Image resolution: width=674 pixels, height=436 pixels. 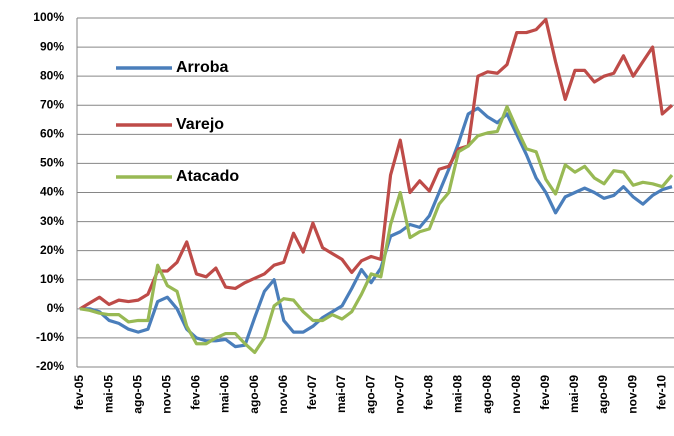 What do you see at coordinates (50, 366) in the screenshot?
I see `y-tick-label: -20%` at bounding box center [50, 366].